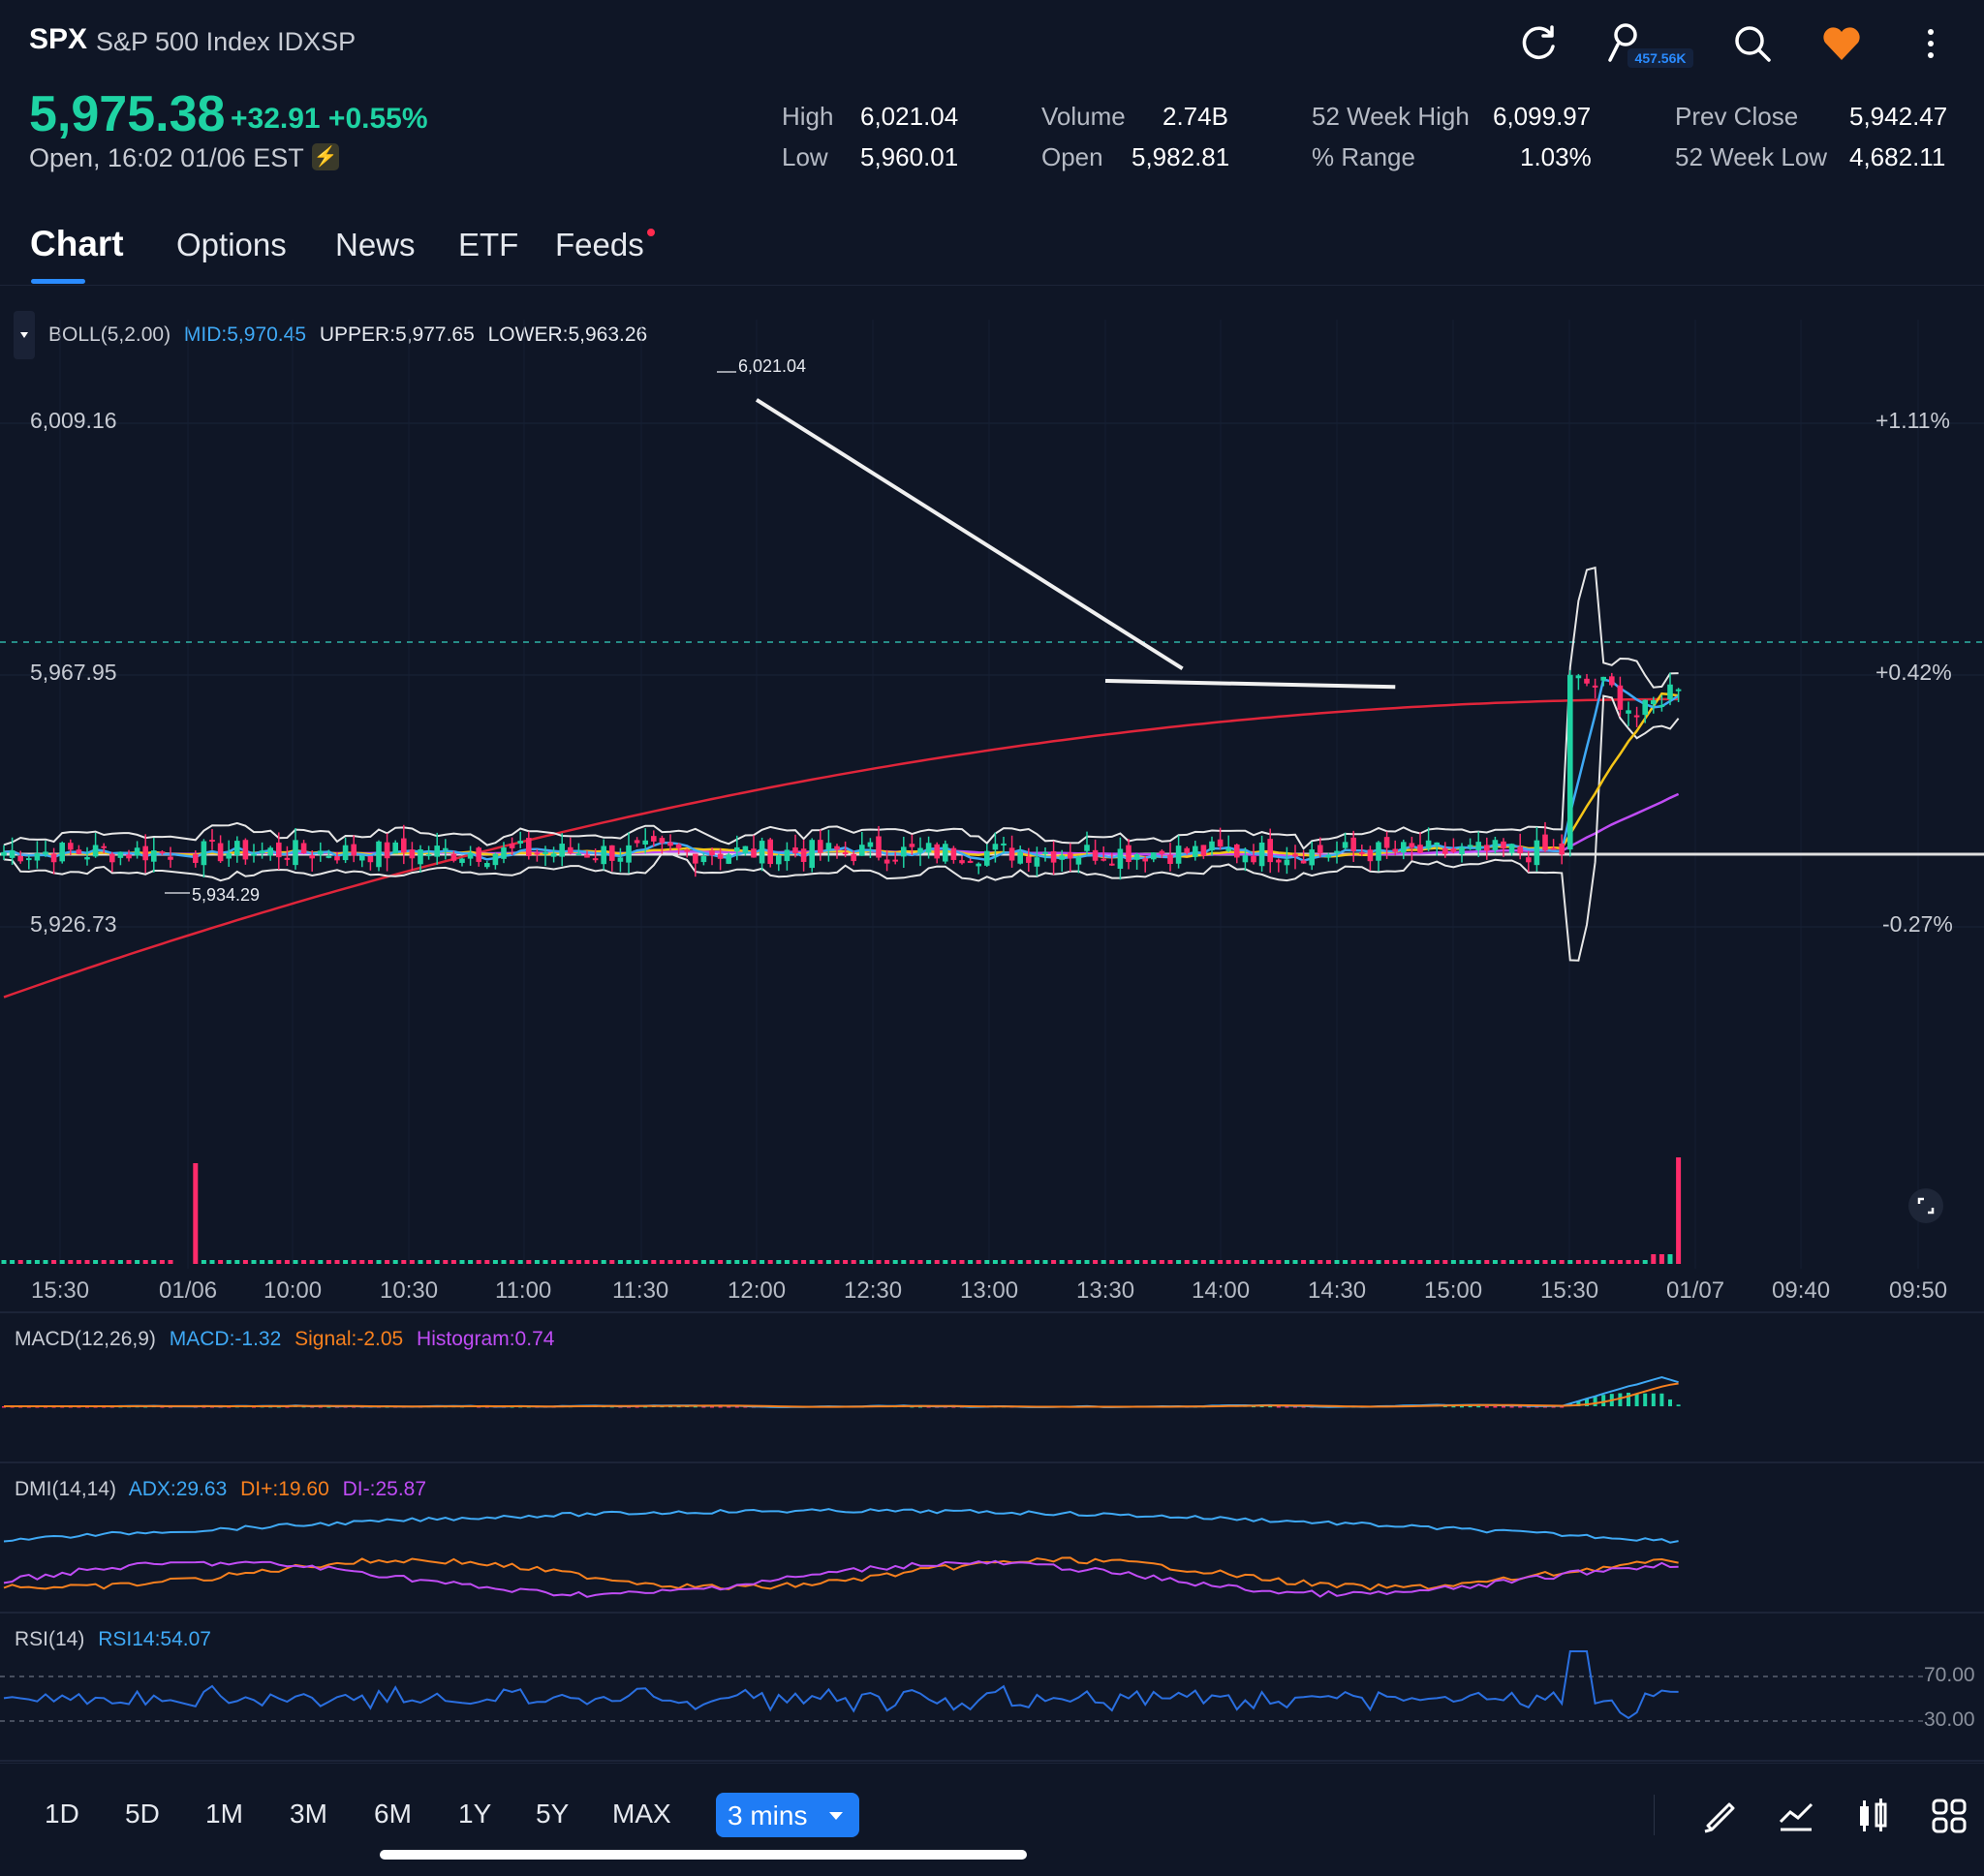 Image resolution: width=1984 pixels, height=1876 pixels. I want to click on pct-label-bottom: -0.27%, so click(1917, 924).